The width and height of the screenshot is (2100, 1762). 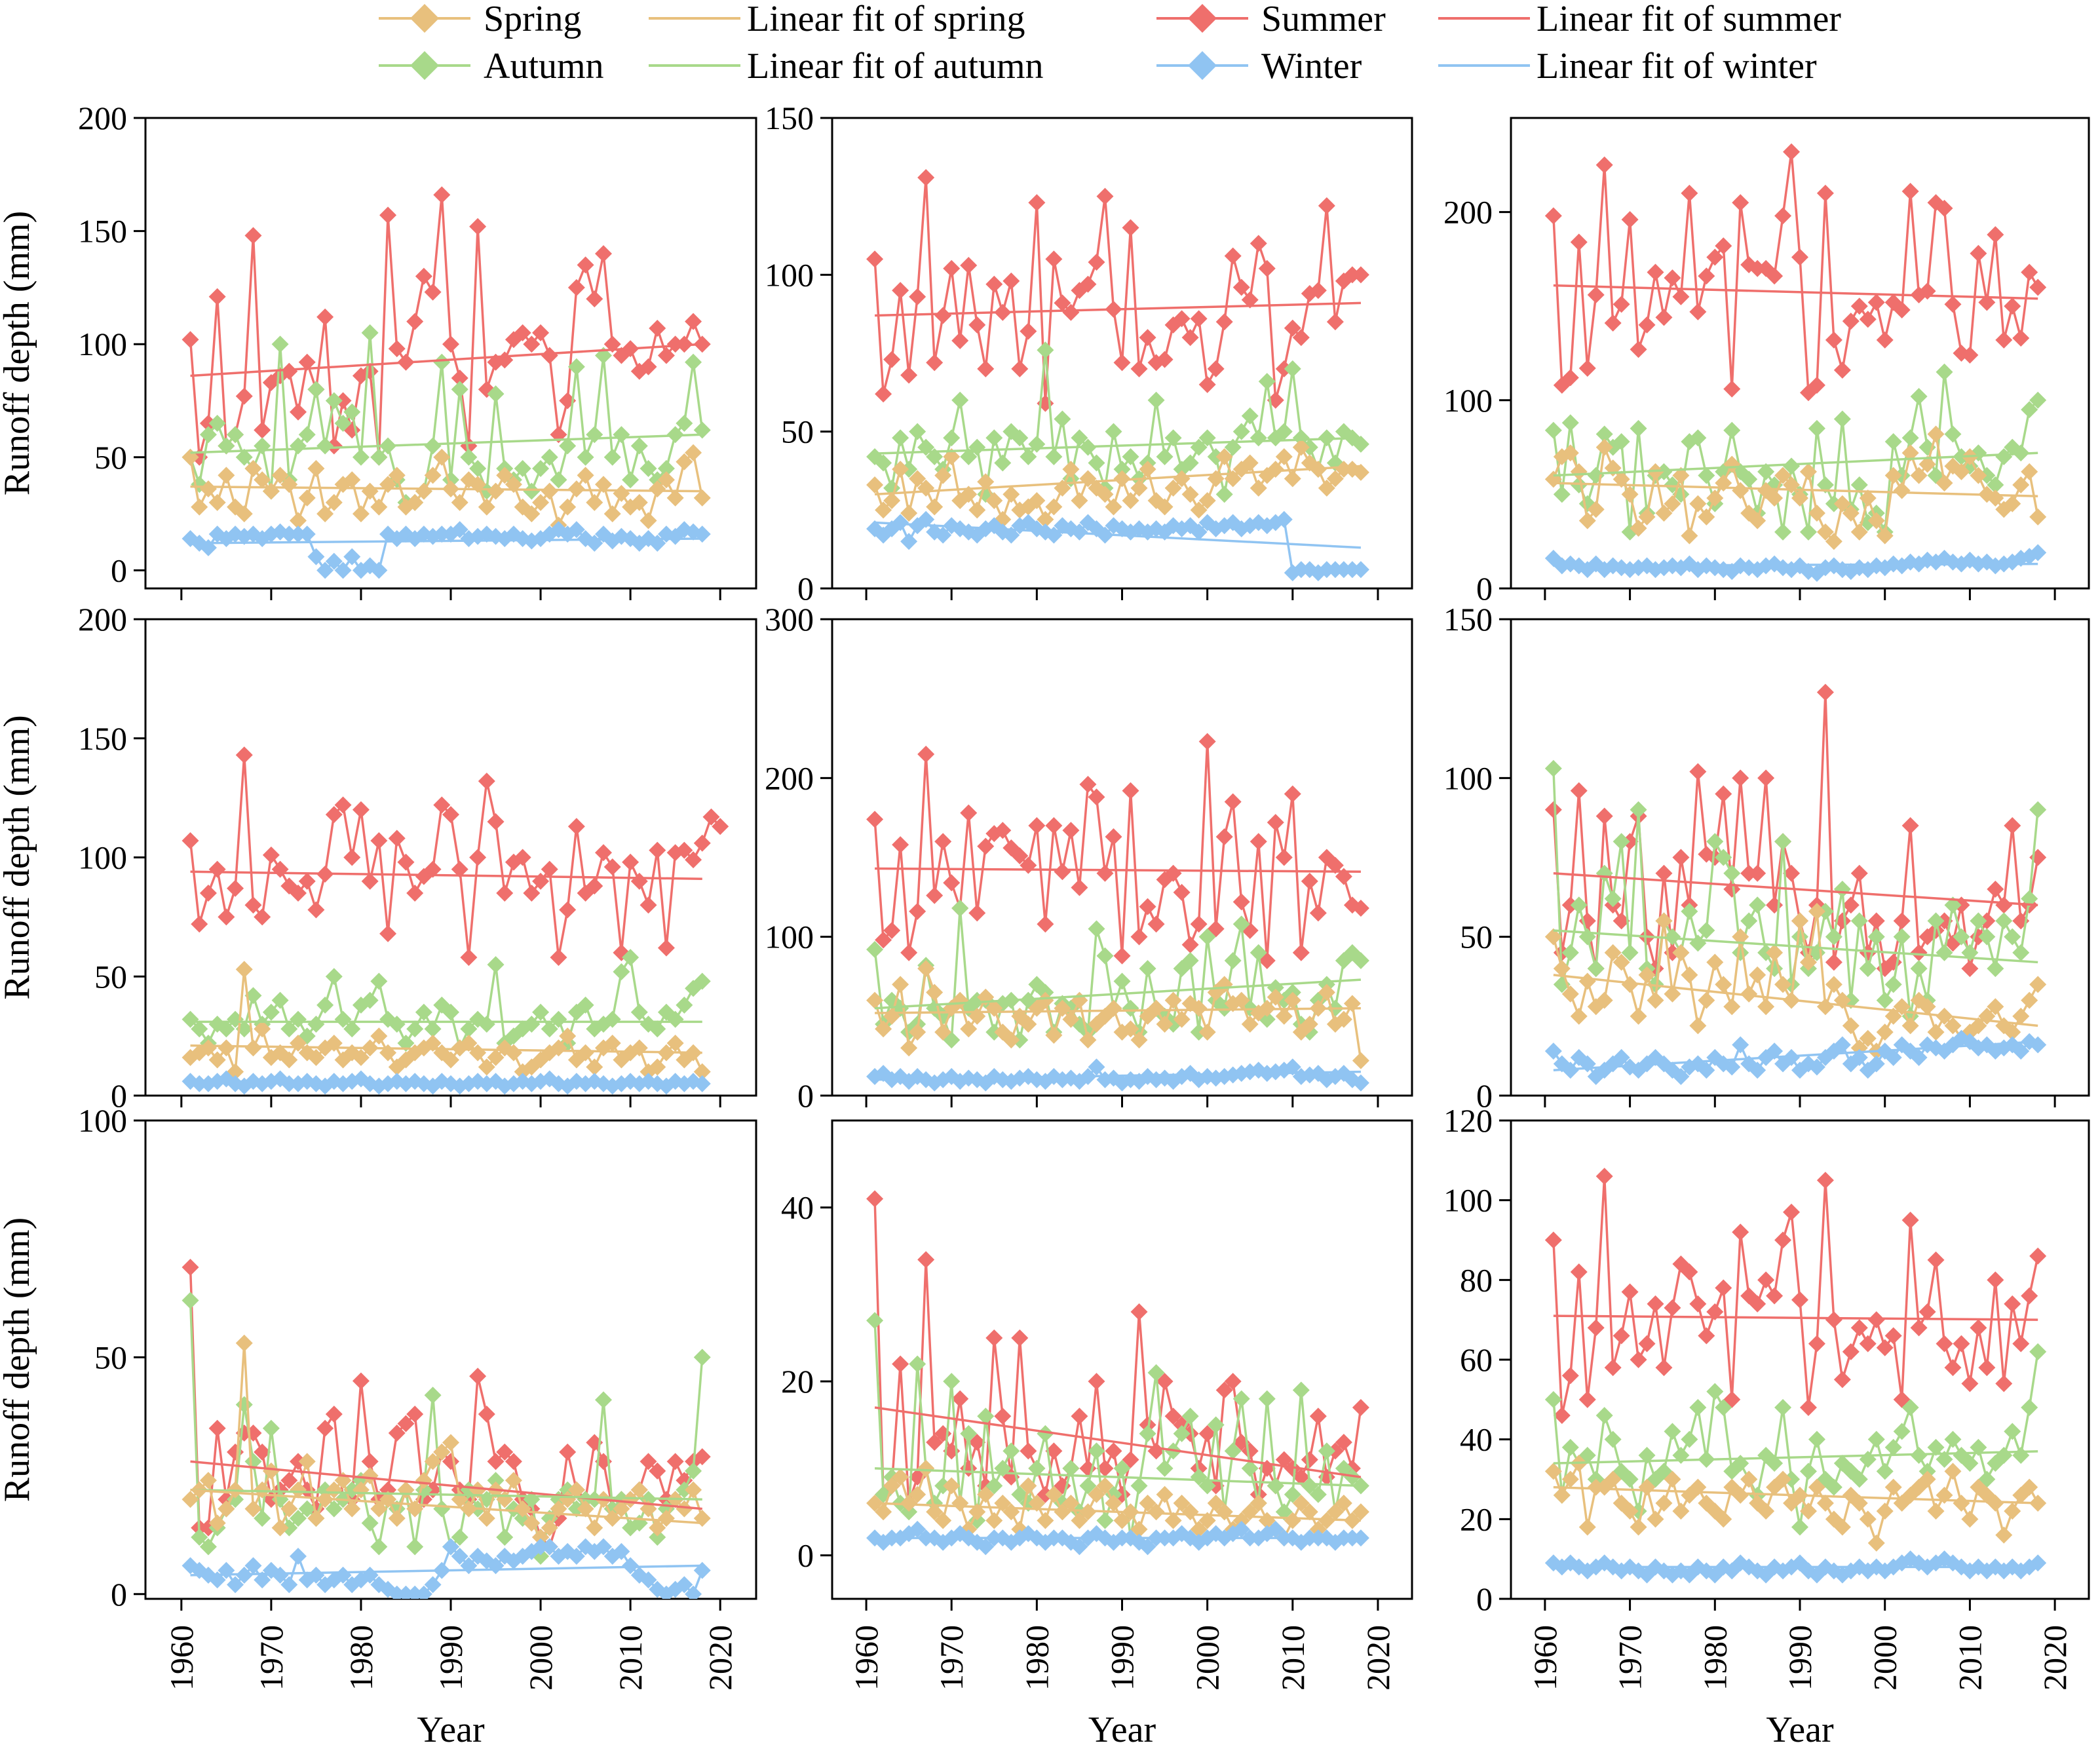 I want to click on series-line-spring, so click(x=446, y=1441).